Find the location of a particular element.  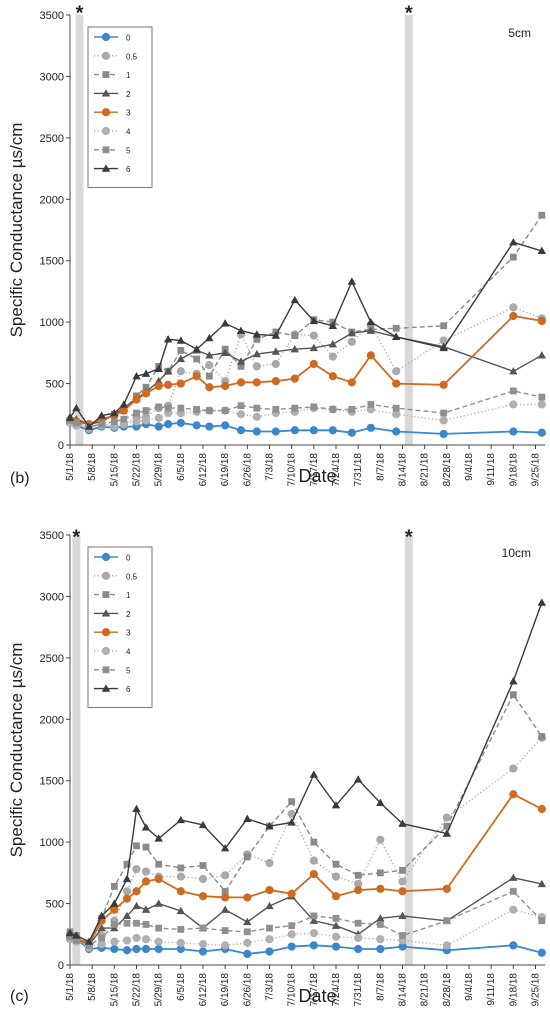

y-tick-label: 3000 is located at coordinates (52, 597).